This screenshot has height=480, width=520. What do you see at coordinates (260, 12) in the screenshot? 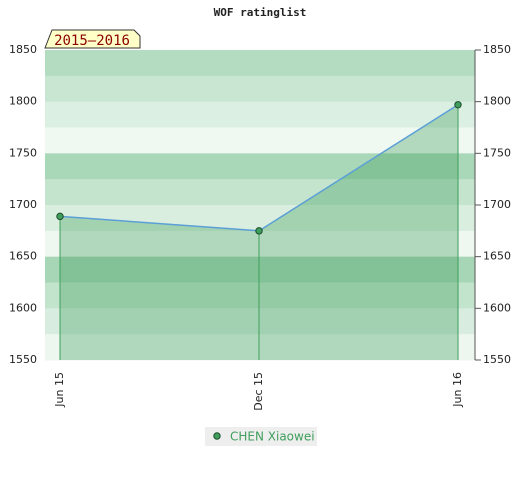
I see `chart-title: WOF ratinglist` at bounding box center [260, 12].